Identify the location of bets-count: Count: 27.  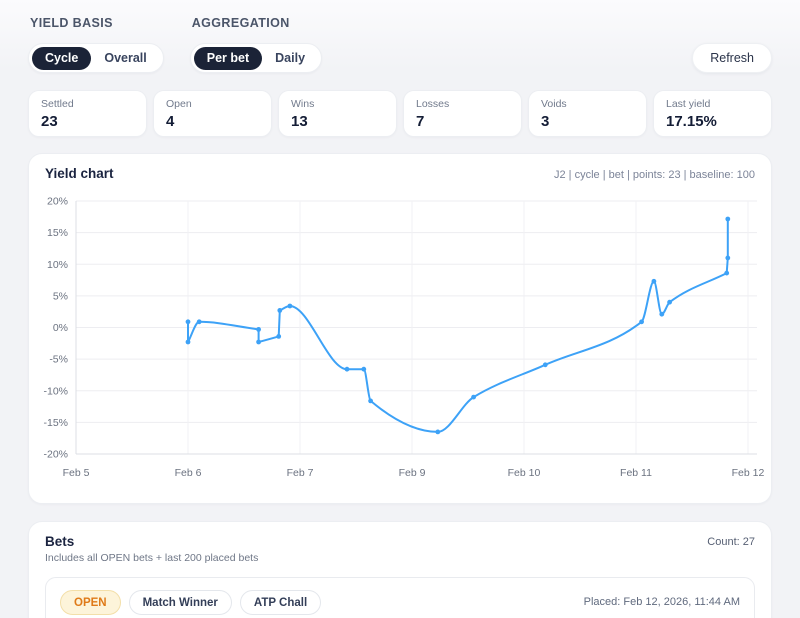
(731, 542).